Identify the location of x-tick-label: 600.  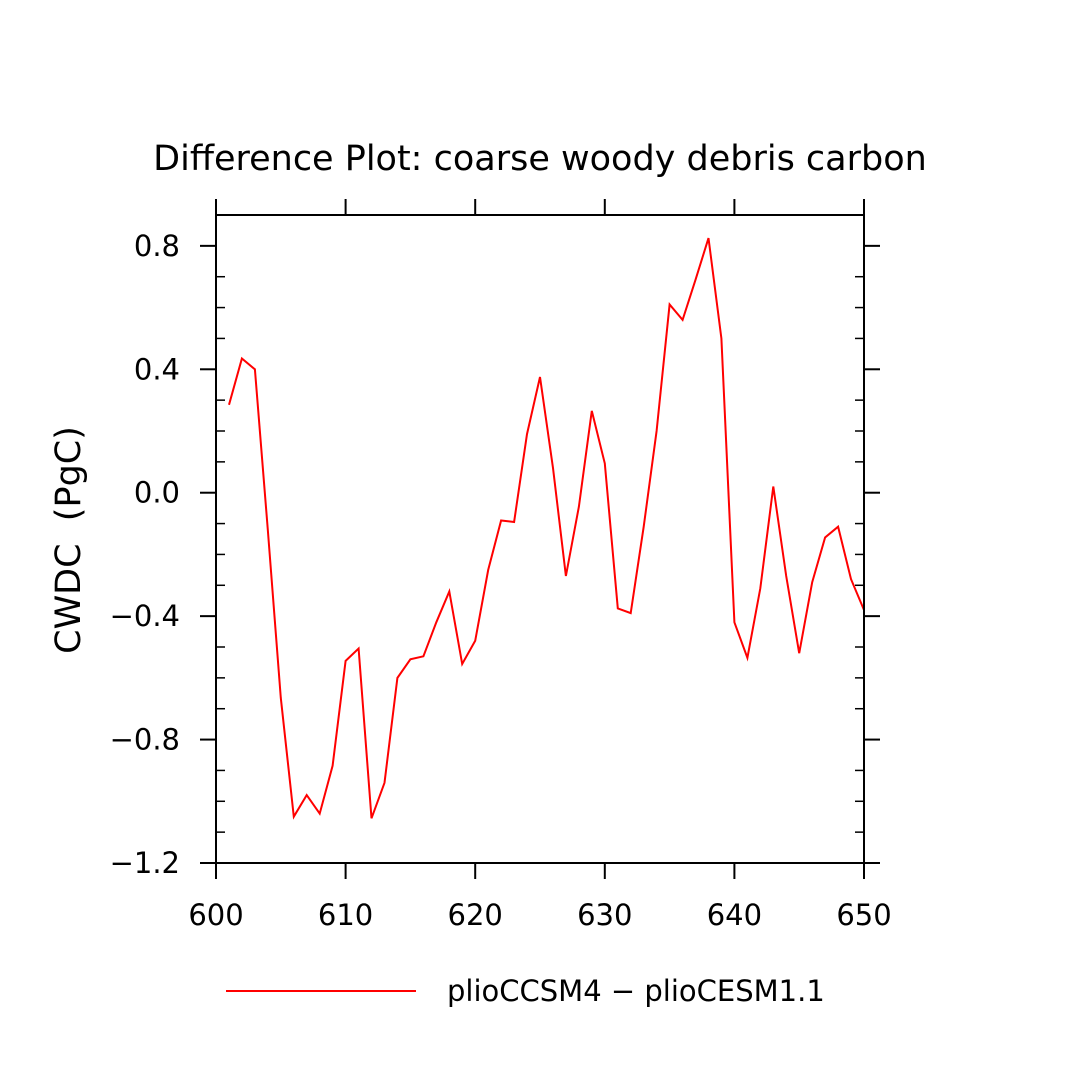
(215, 915).